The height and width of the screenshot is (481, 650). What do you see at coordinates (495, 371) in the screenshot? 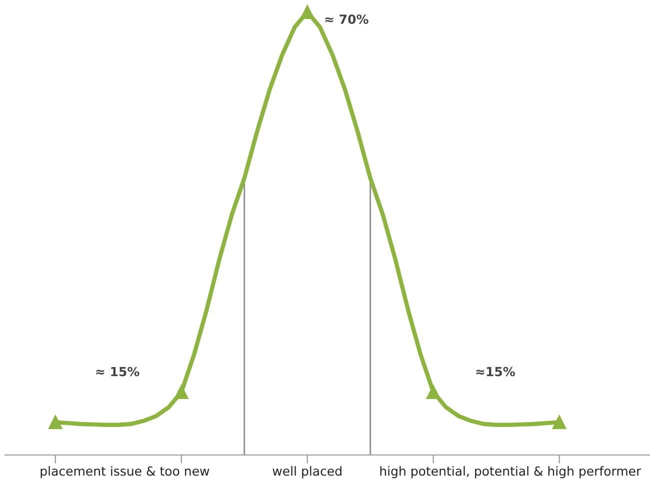
I see `annotation: ≈15%` at bounding box center [495, 371].